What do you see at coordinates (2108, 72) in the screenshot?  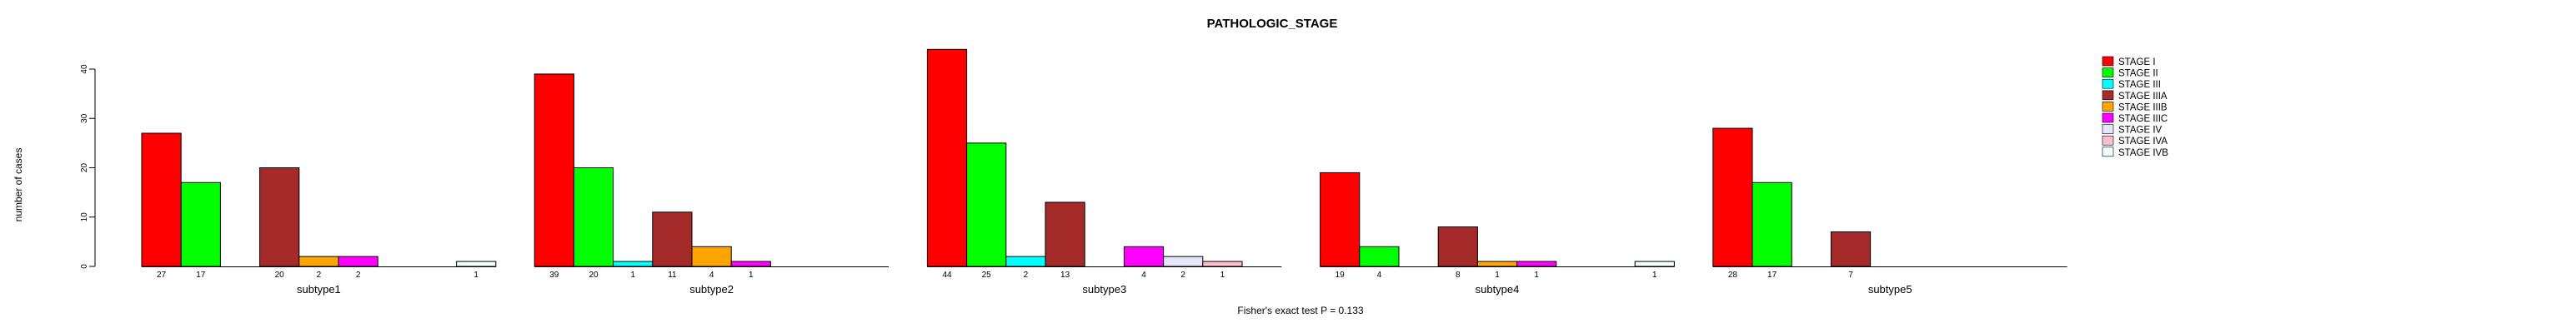 I see `legend-swatch-stage-ii` at bounding box center [2108, 72].